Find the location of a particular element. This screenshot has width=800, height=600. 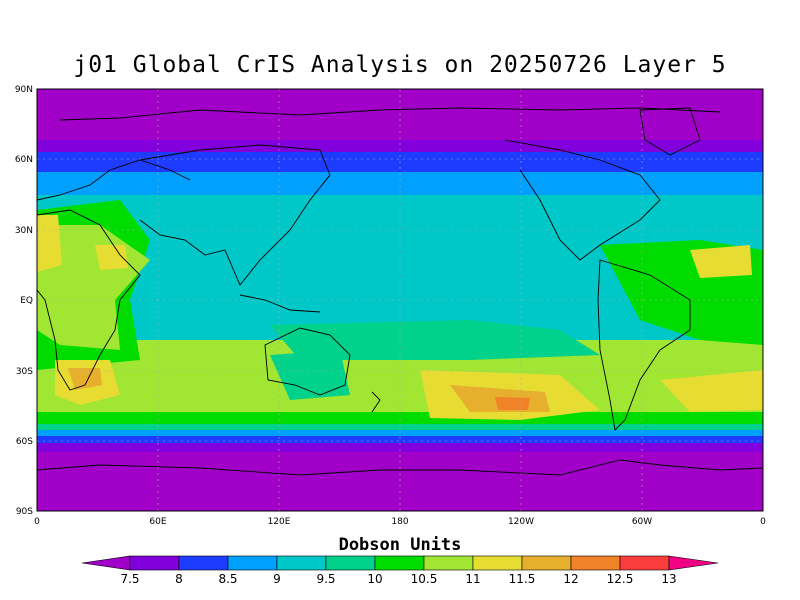

colorbar-low-arrow is located at coordinates (106, 563).